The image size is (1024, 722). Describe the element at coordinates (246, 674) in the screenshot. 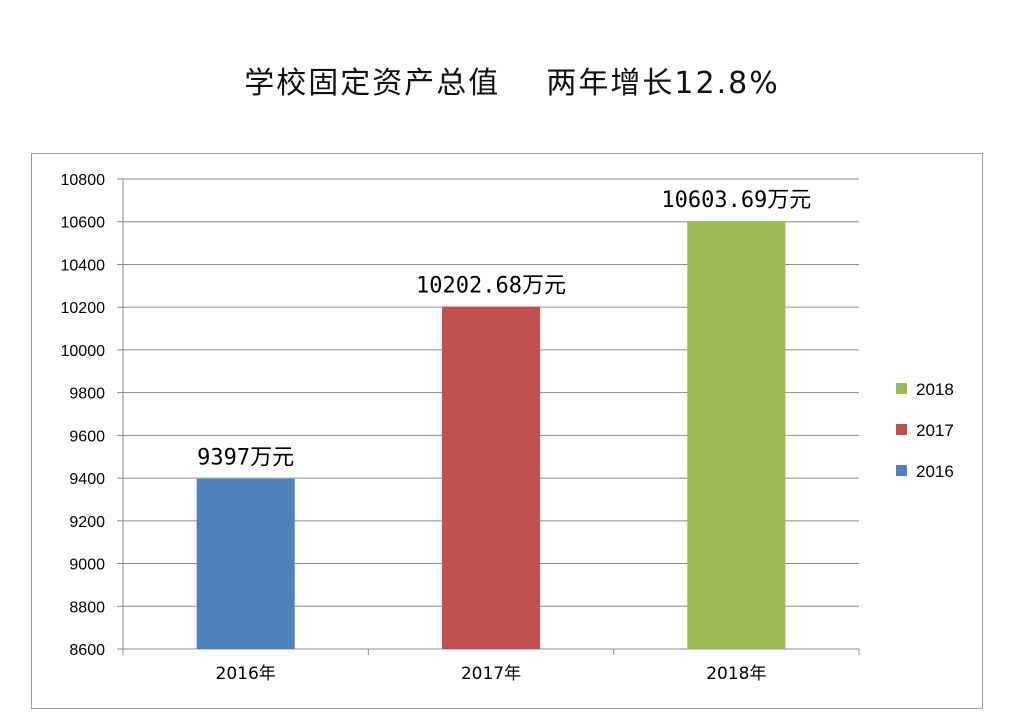

I see `x-tick-label: 2016年` at that location.